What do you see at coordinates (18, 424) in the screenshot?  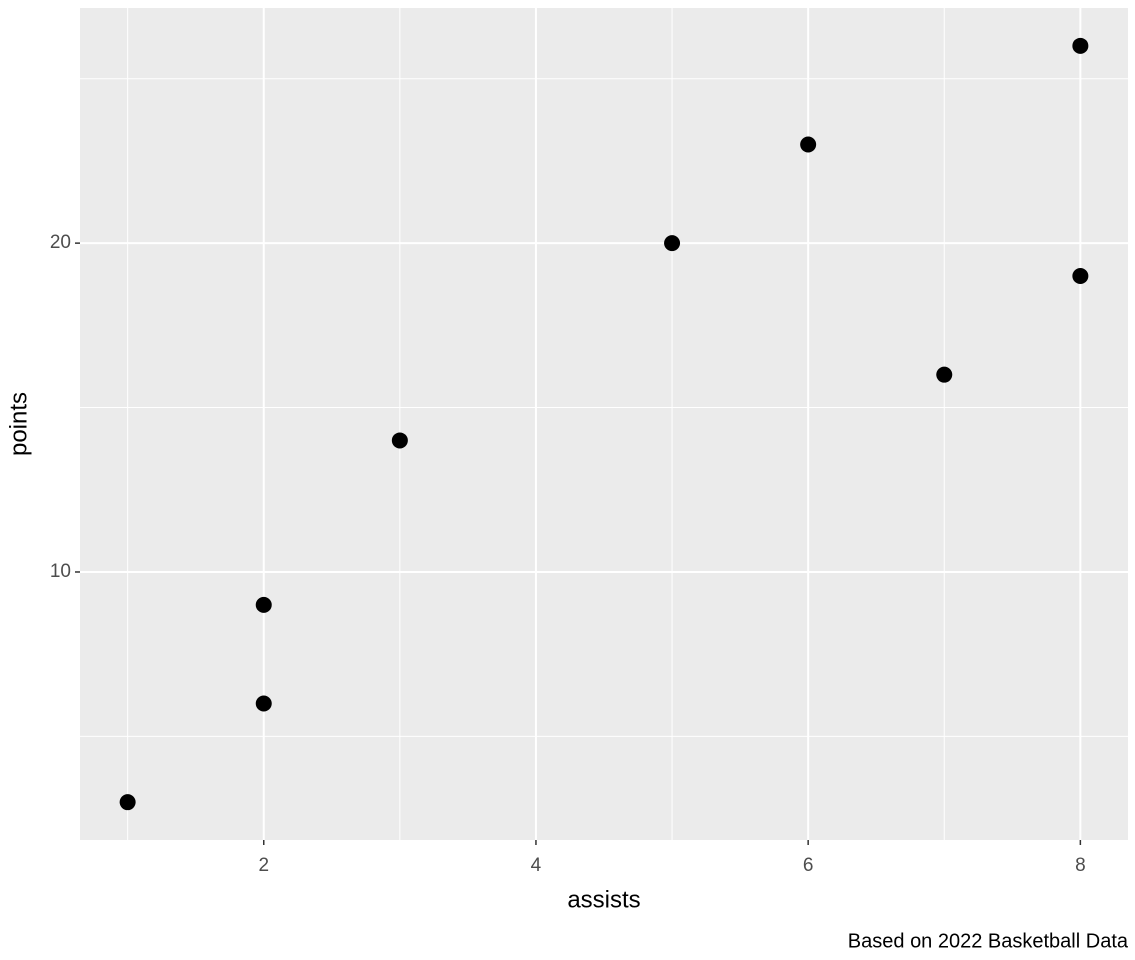 I see `y-axis-title: points` at bounding box center [18, 424].